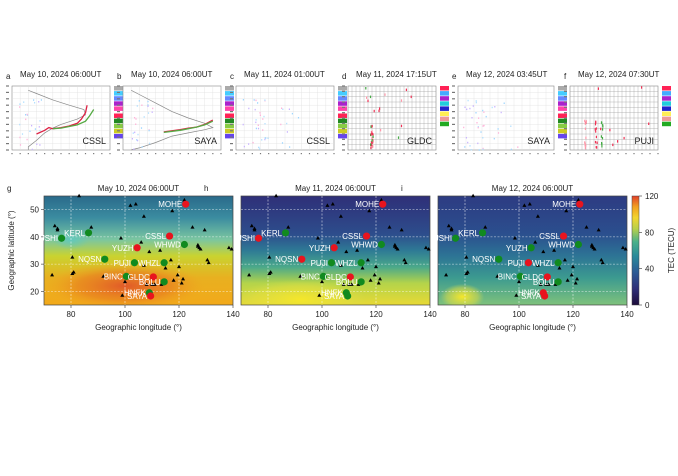 The width and height of the screenshot is (678, 476). Describe the element at coordinates (60, 74) in the screenshot. I see `panel-title: May 10, 2024 06:00UT` at that location.